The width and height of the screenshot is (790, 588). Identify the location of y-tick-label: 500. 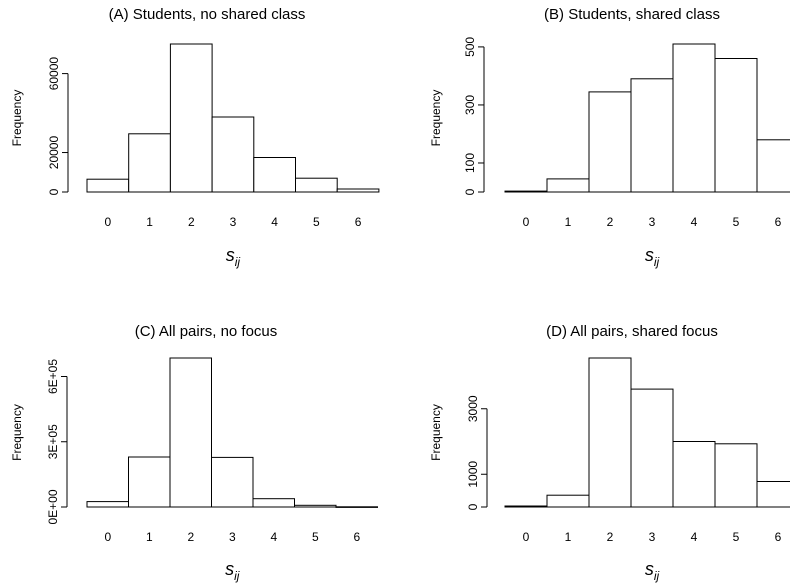
(470, 47).